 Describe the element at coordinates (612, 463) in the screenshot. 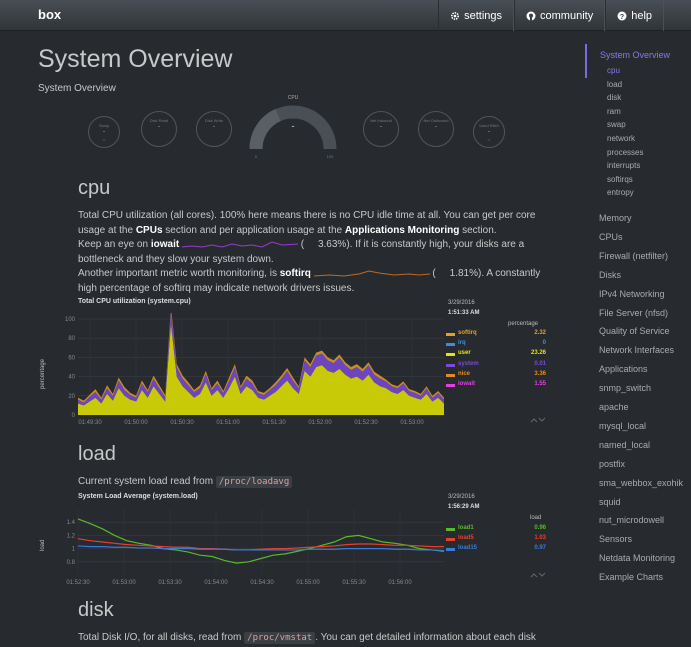

I see `sidebar-item-postfix: postfix` at that location.